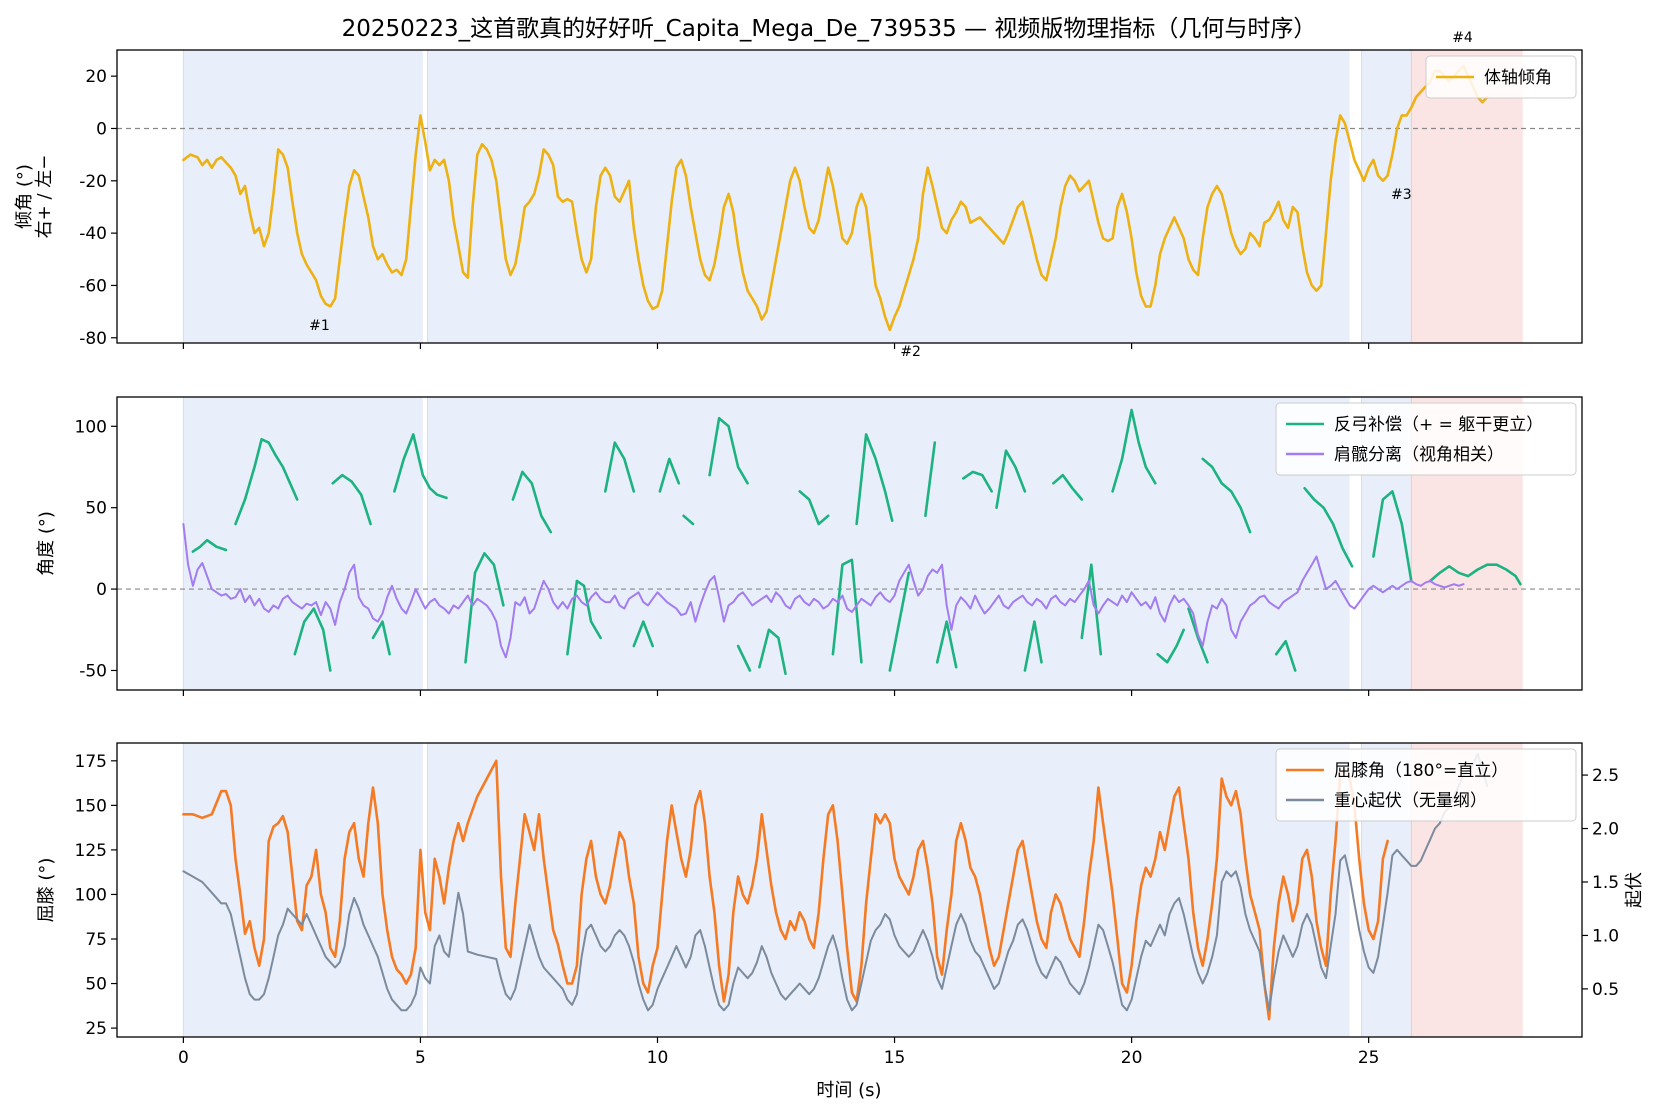 This screenshot has width=1658, height=1114. I want to click on x-tick-label: 0, so click(183, 1058).